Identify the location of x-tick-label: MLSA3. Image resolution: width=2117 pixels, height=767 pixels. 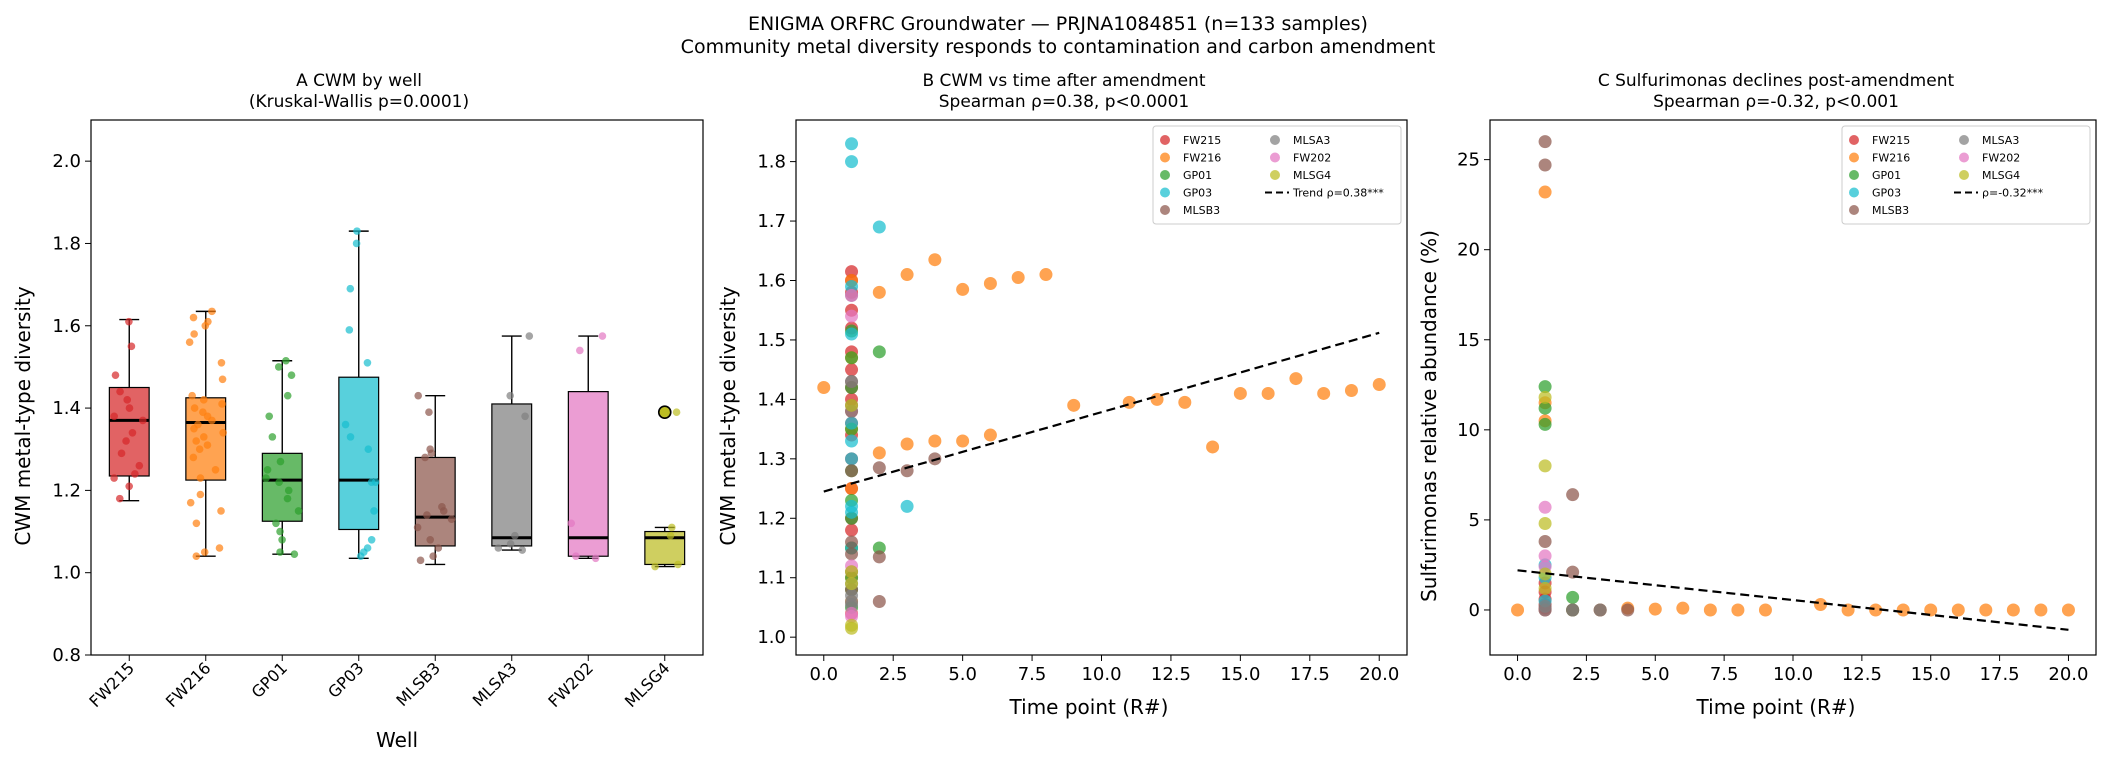
(495, 684).